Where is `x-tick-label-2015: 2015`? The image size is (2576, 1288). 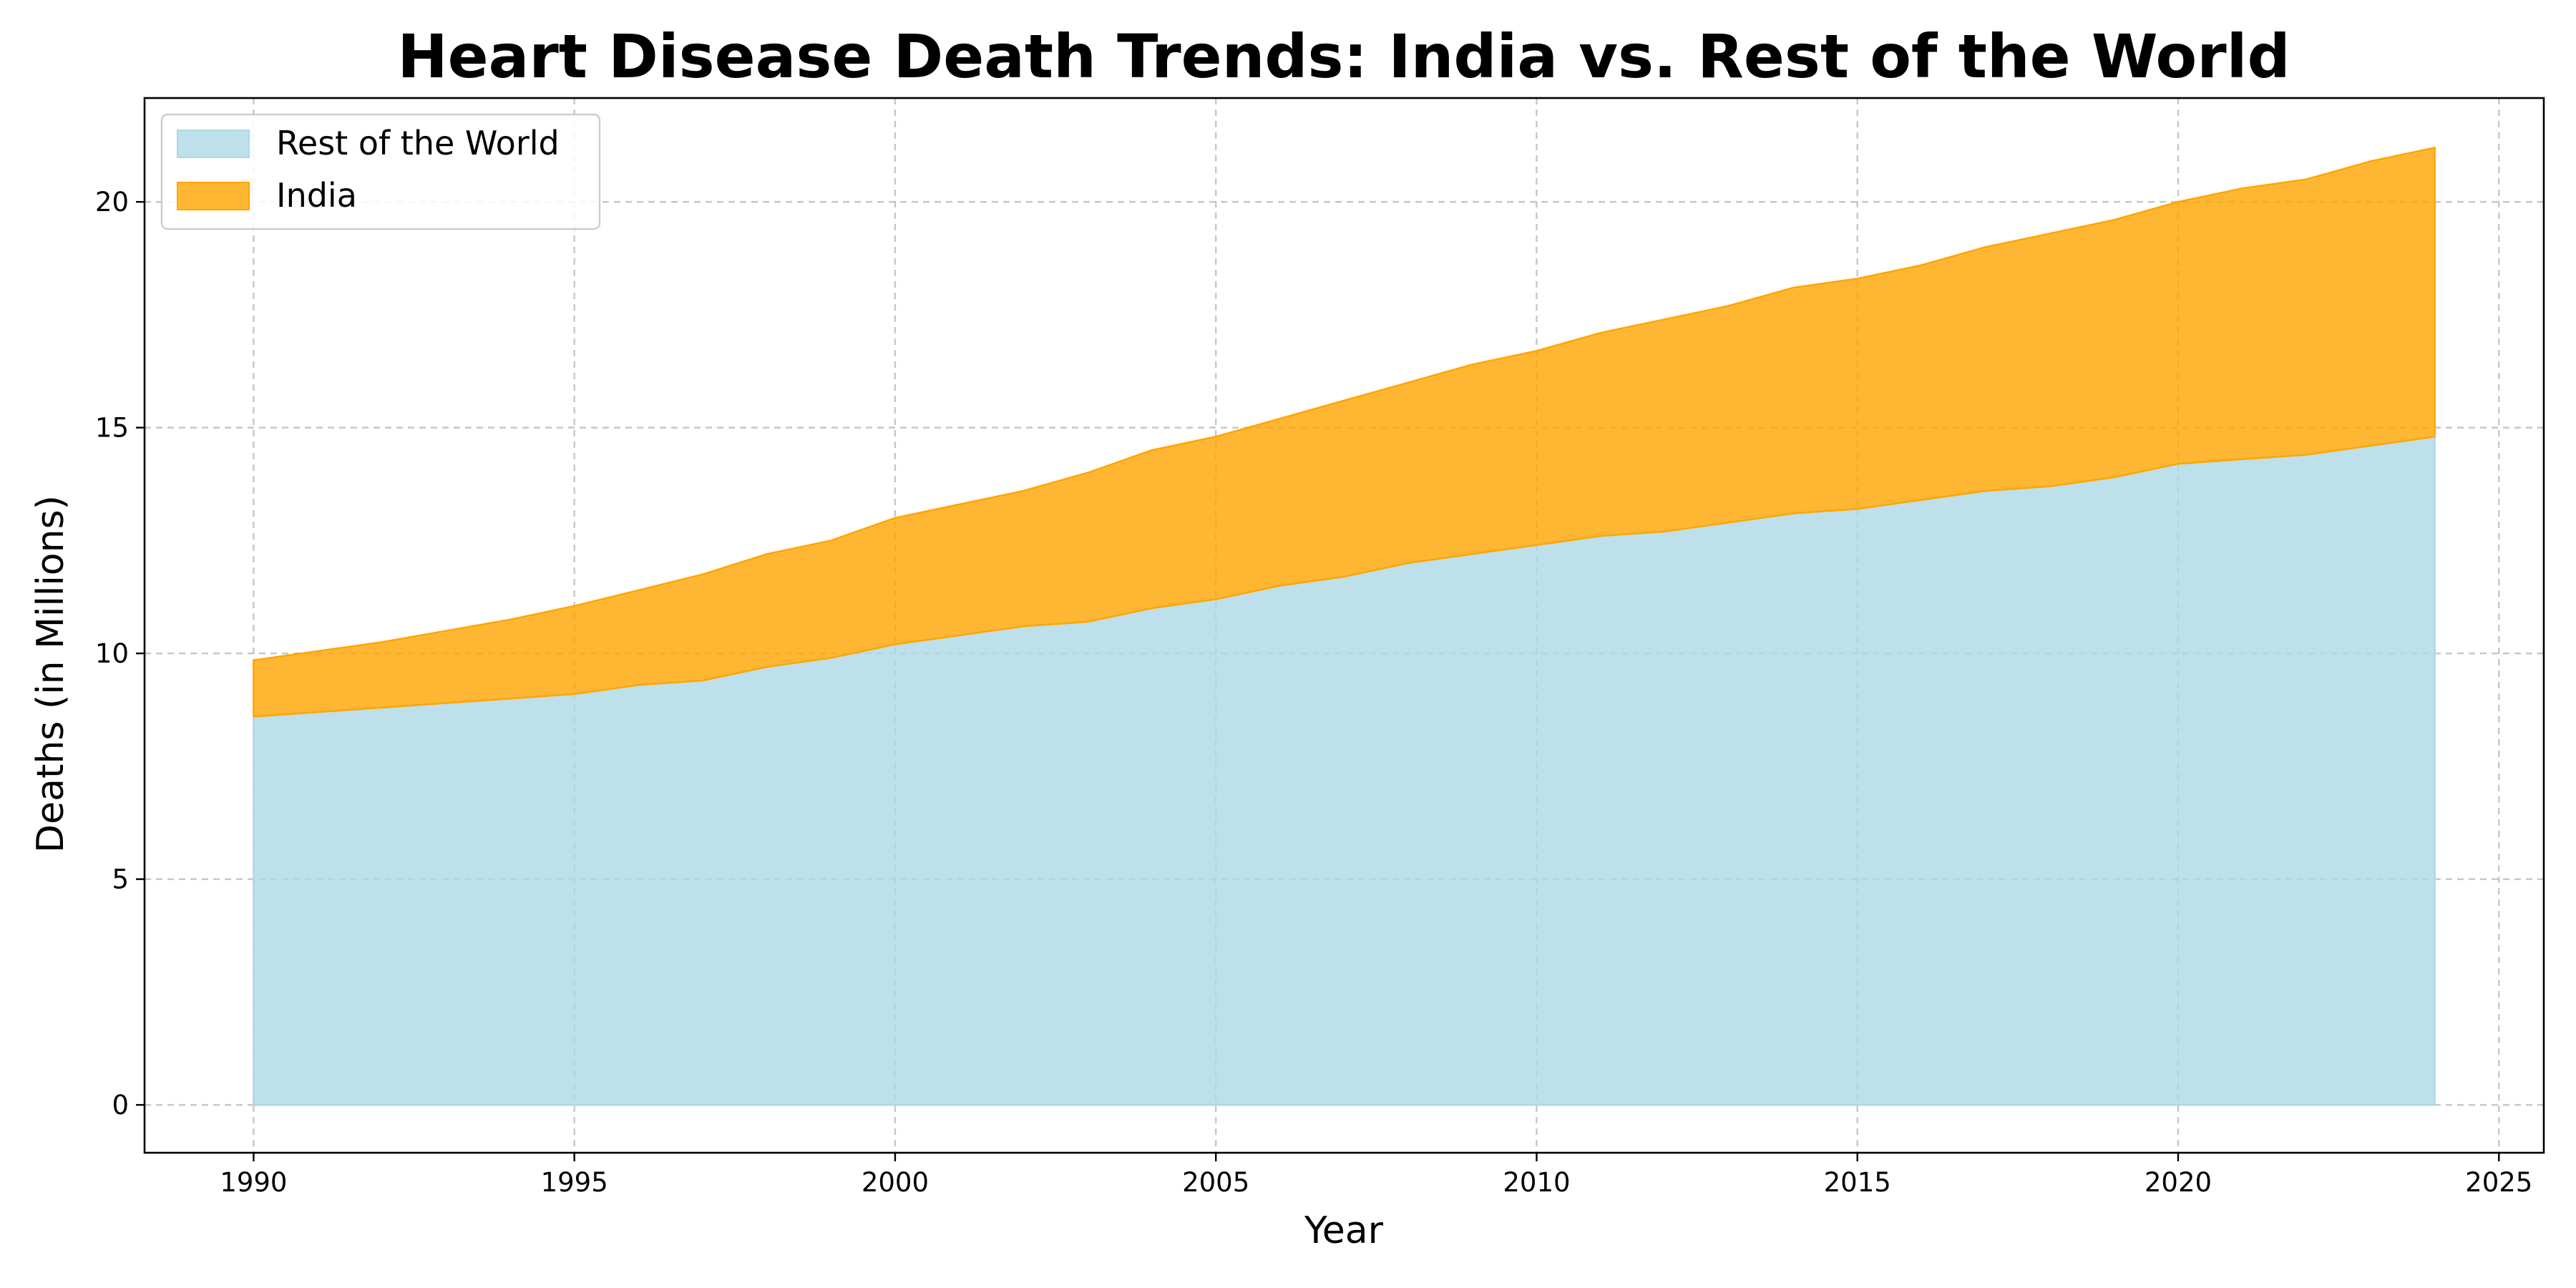
x-tick-label-2015: 2015 is located at coordinates (1857, 1182).